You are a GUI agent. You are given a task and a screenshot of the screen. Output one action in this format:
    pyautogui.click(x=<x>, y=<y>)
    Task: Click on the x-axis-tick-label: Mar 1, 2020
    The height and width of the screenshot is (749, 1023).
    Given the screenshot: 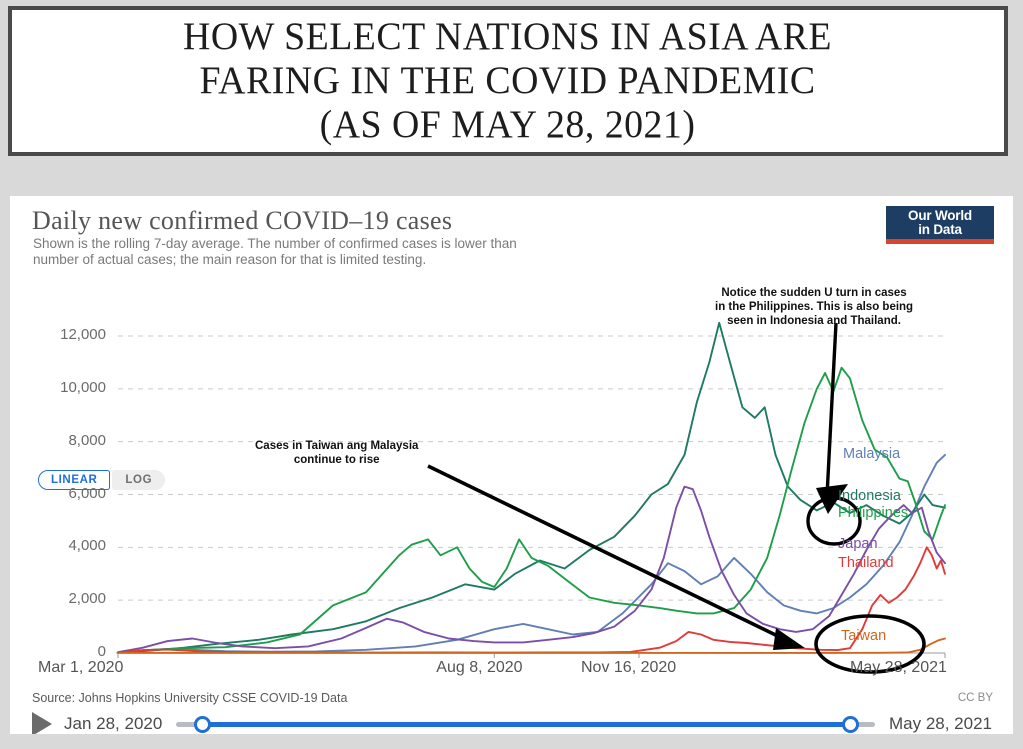 What is the action you would take?
    pyautogui.click(x=81, y=667)
    